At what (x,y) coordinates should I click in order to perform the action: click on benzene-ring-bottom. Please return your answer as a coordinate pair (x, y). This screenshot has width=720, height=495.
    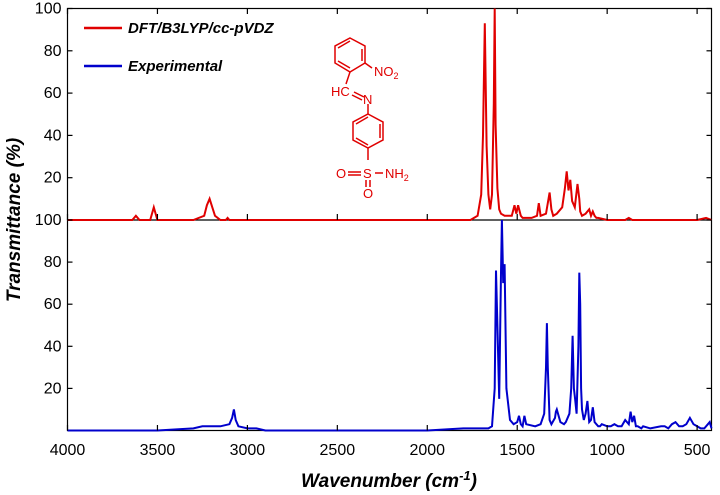
    Looking at the image, I should click on (368, 131).